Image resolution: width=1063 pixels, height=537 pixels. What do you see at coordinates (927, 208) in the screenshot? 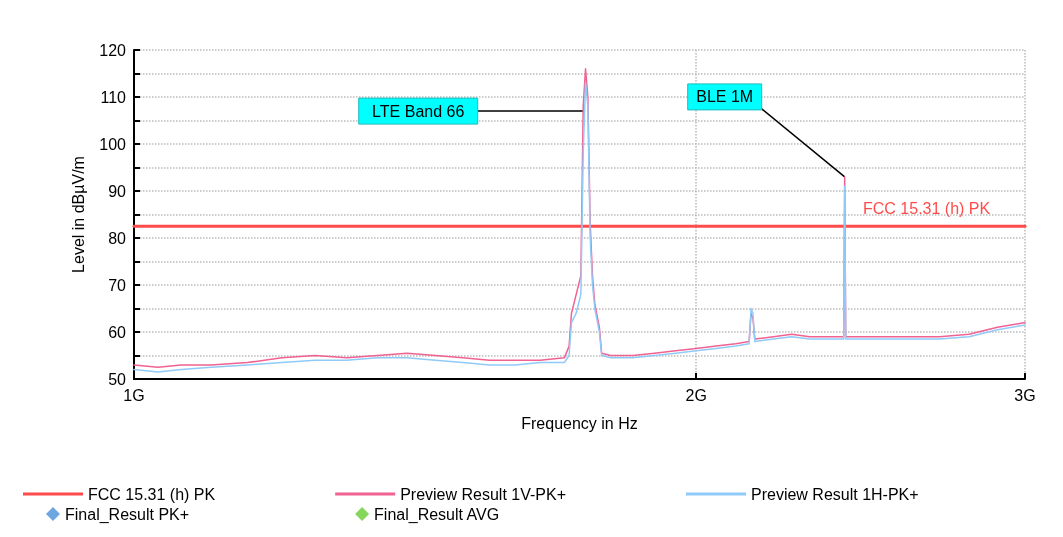
I see `text: FCC 15.31 (h) PK` at bounding box center [927, 208].